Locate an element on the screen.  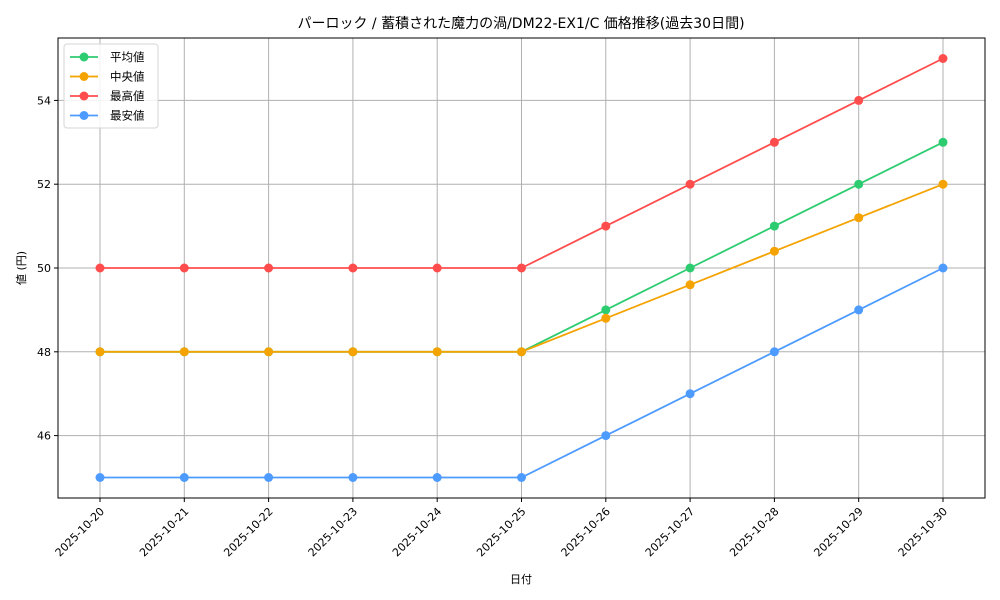
legend-label: 最高値 is located at coordinates (127, 96).